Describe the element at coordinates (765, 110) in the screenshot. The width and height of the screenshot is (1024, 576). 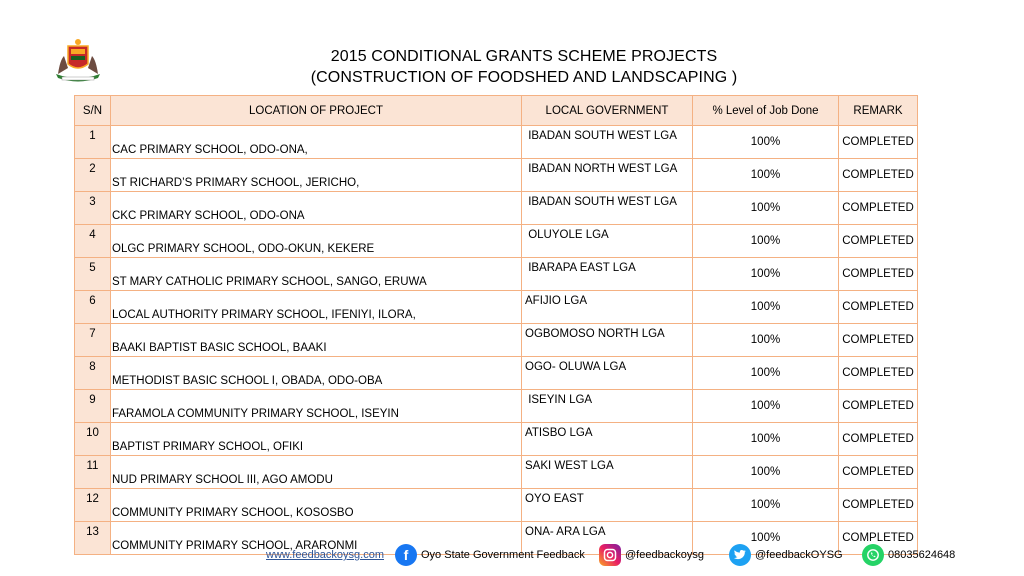
I see `header-level-of-job-done: % Level of Job Done` at that location.